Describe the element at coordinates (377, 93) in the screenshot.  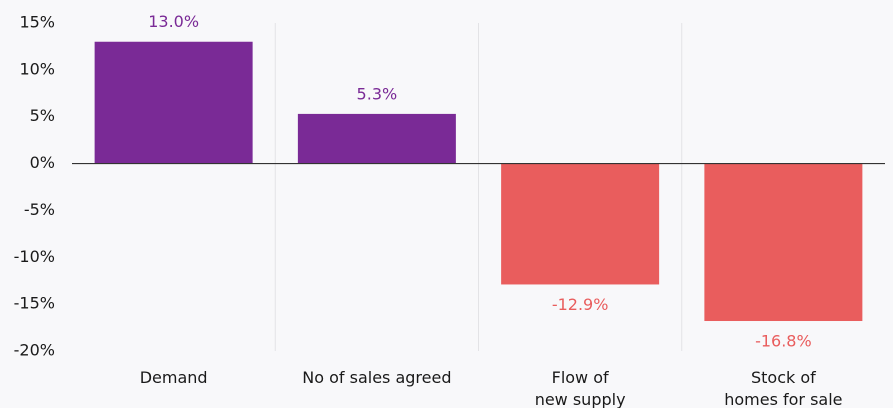
I see `value-label: 5.3%` at that location.